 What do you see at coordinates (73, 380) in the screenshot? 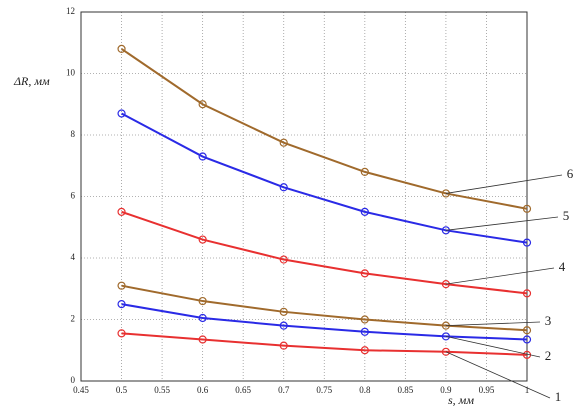
I see `y-tick-label: 0` at bounding box center [73, 380].